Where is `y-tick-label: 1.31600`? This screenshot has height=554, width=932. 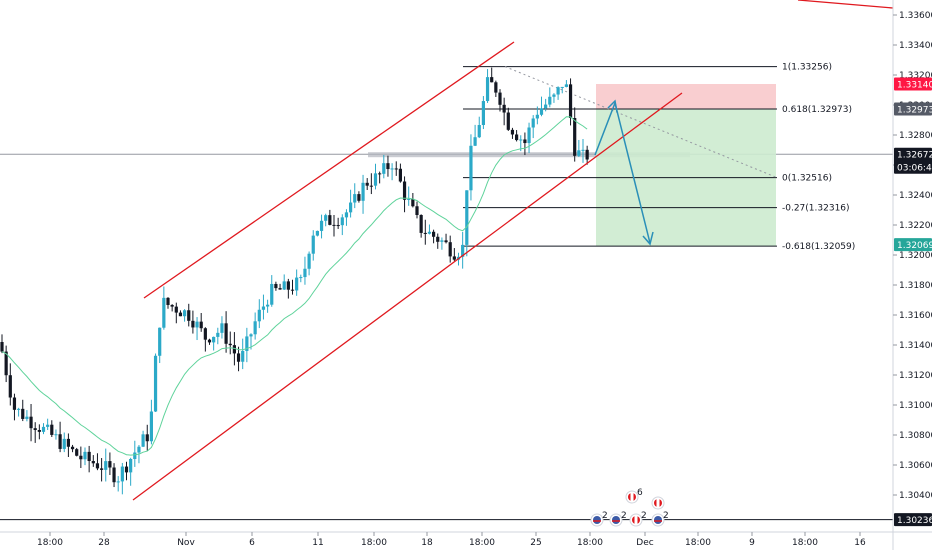
y-tick-label: 1.31600 is located at coordinates (915, 316).